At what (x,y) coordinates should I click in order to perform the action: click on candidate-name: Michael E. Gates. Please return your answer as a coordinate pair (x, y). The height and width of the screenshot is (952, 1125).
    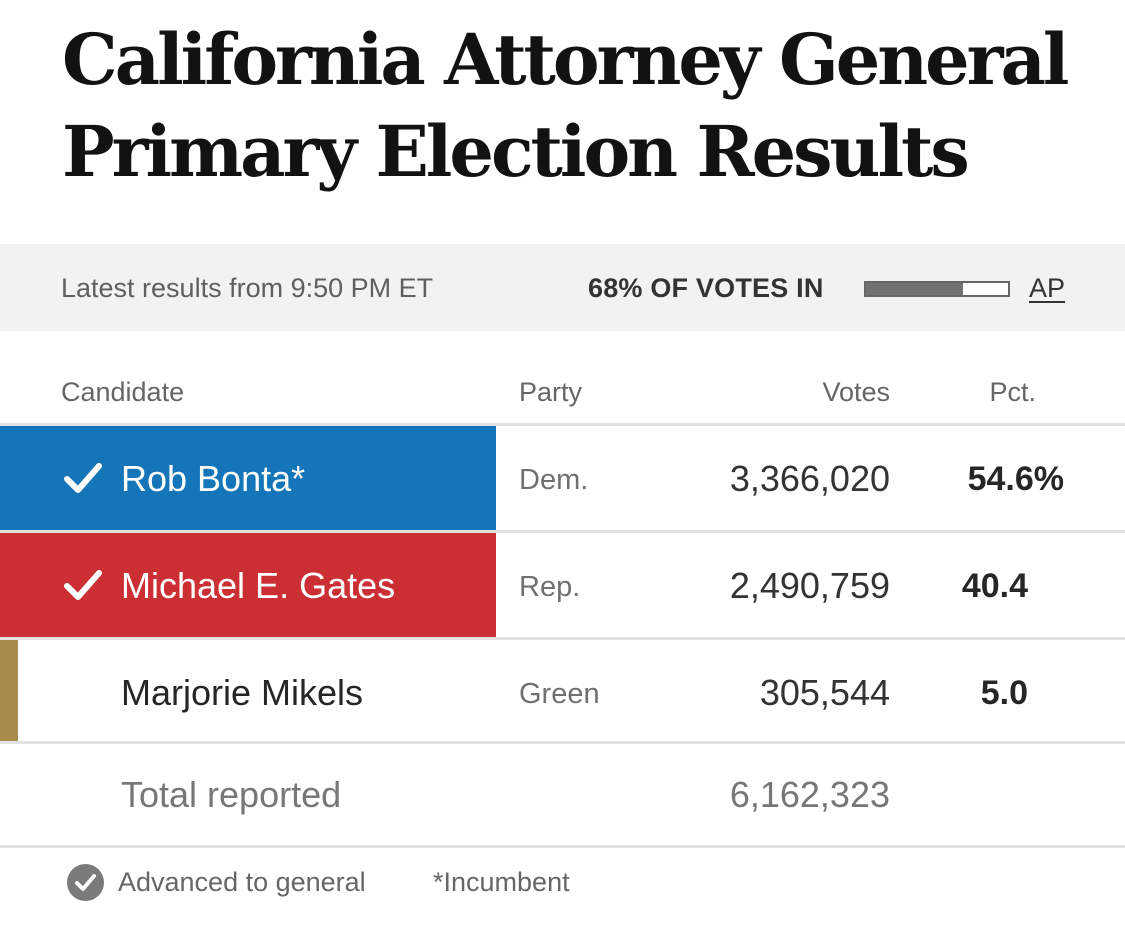
    Looking at the image, I should click on (258, 585).